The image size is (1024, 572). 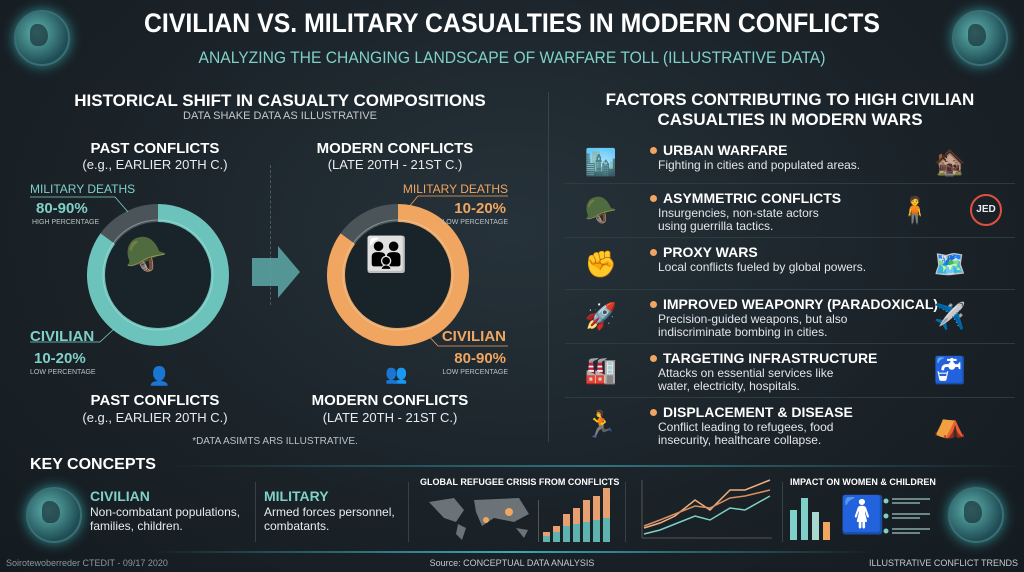 What do you see at coordinates (863, 482) in the screenshot?
I see `impact-chart-title: IMPACT ON WOMEN & CHILDREN` at bounding box center [863, 482].